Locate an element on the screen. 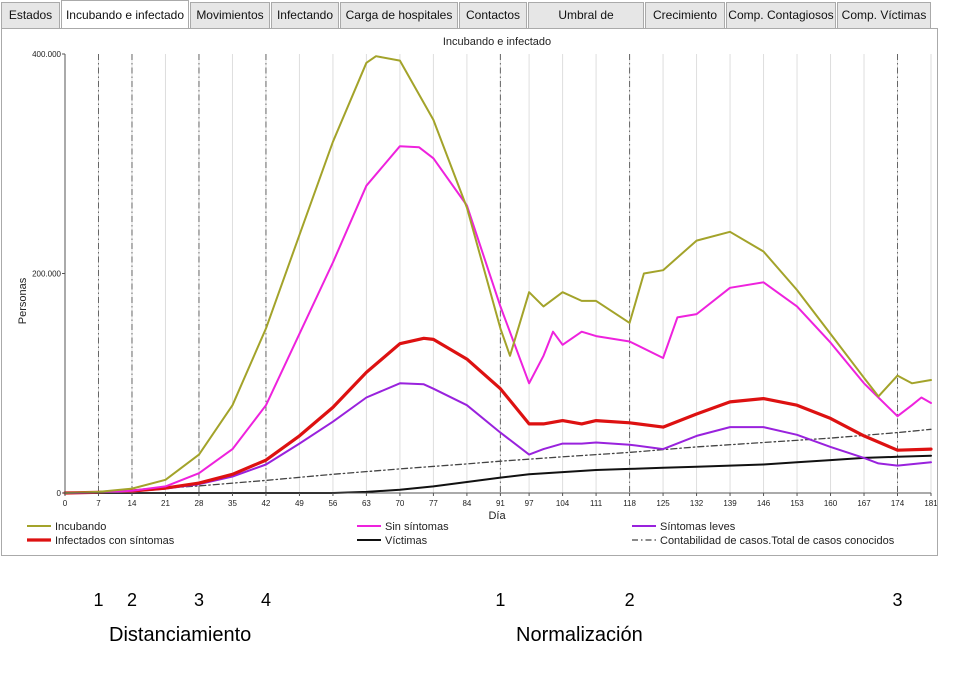  x-tick-label: 56 is located at coordinates (332, 503).